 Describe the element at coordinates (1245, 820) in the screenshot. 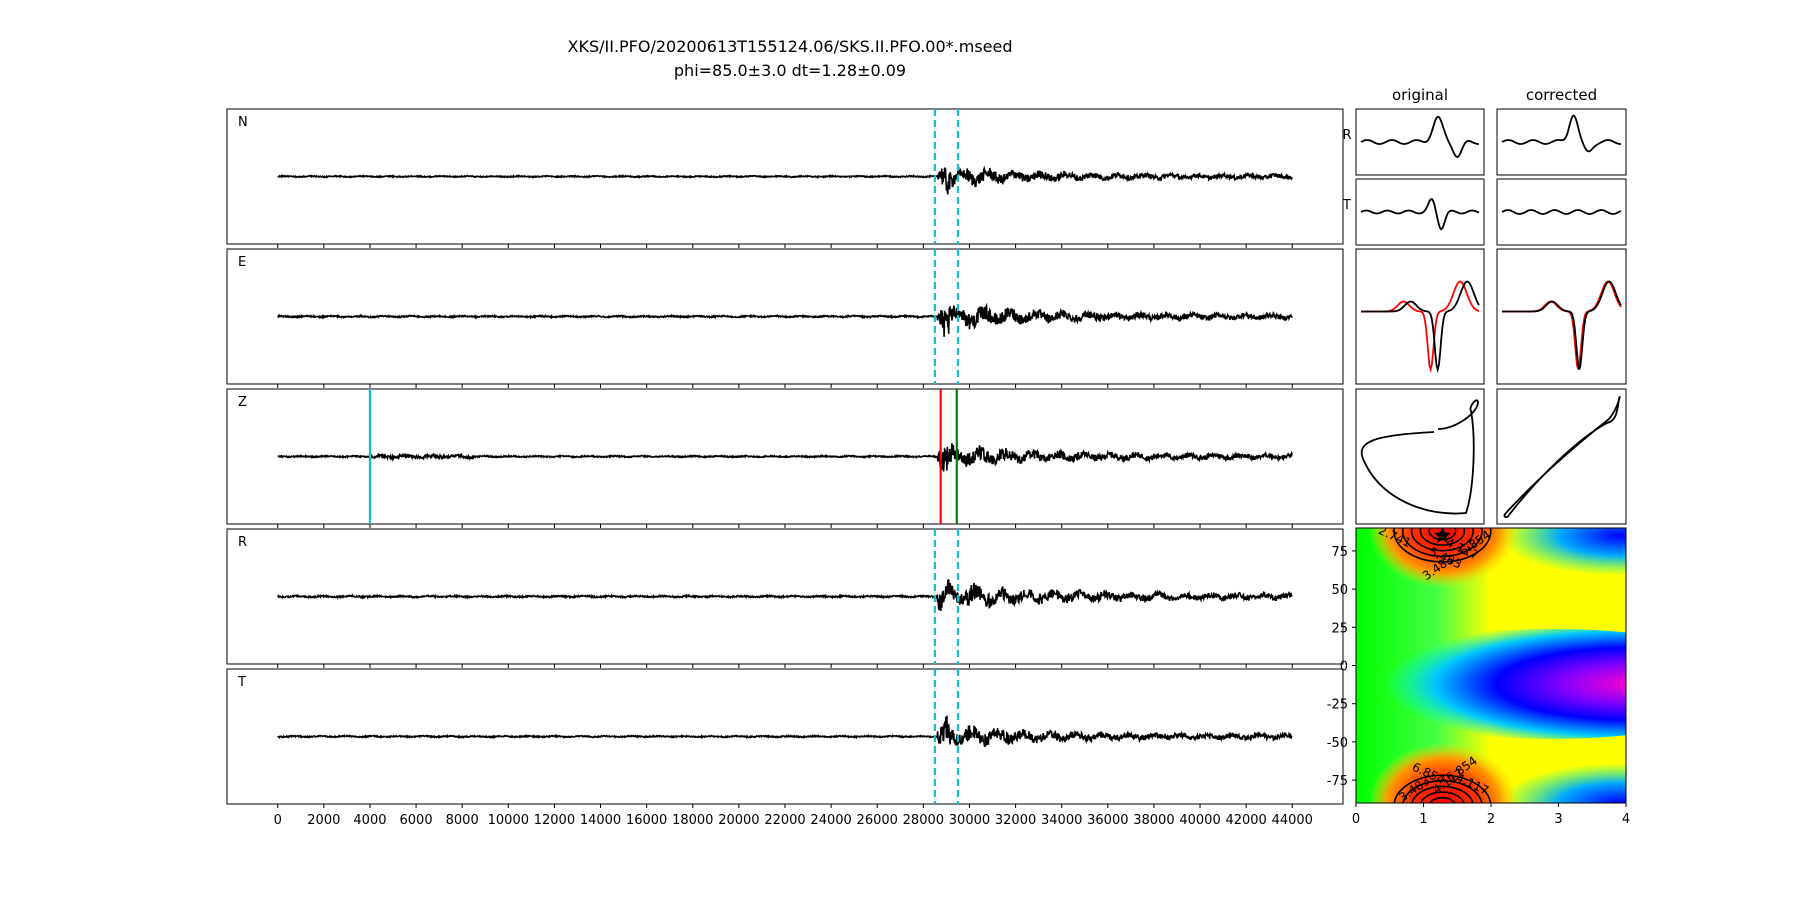

I see `x-tick-label: 42000` at that location.